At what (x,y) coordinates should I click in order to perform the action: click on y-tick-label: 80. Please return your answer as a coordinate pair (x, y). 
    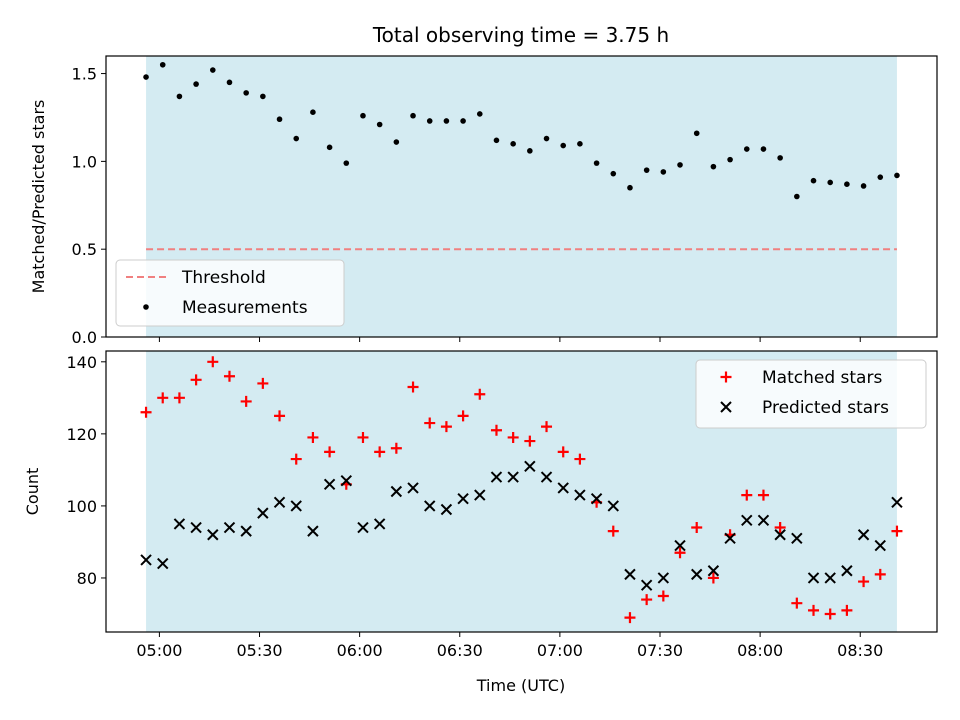
    Looking at the image, I should click on (87, 578).